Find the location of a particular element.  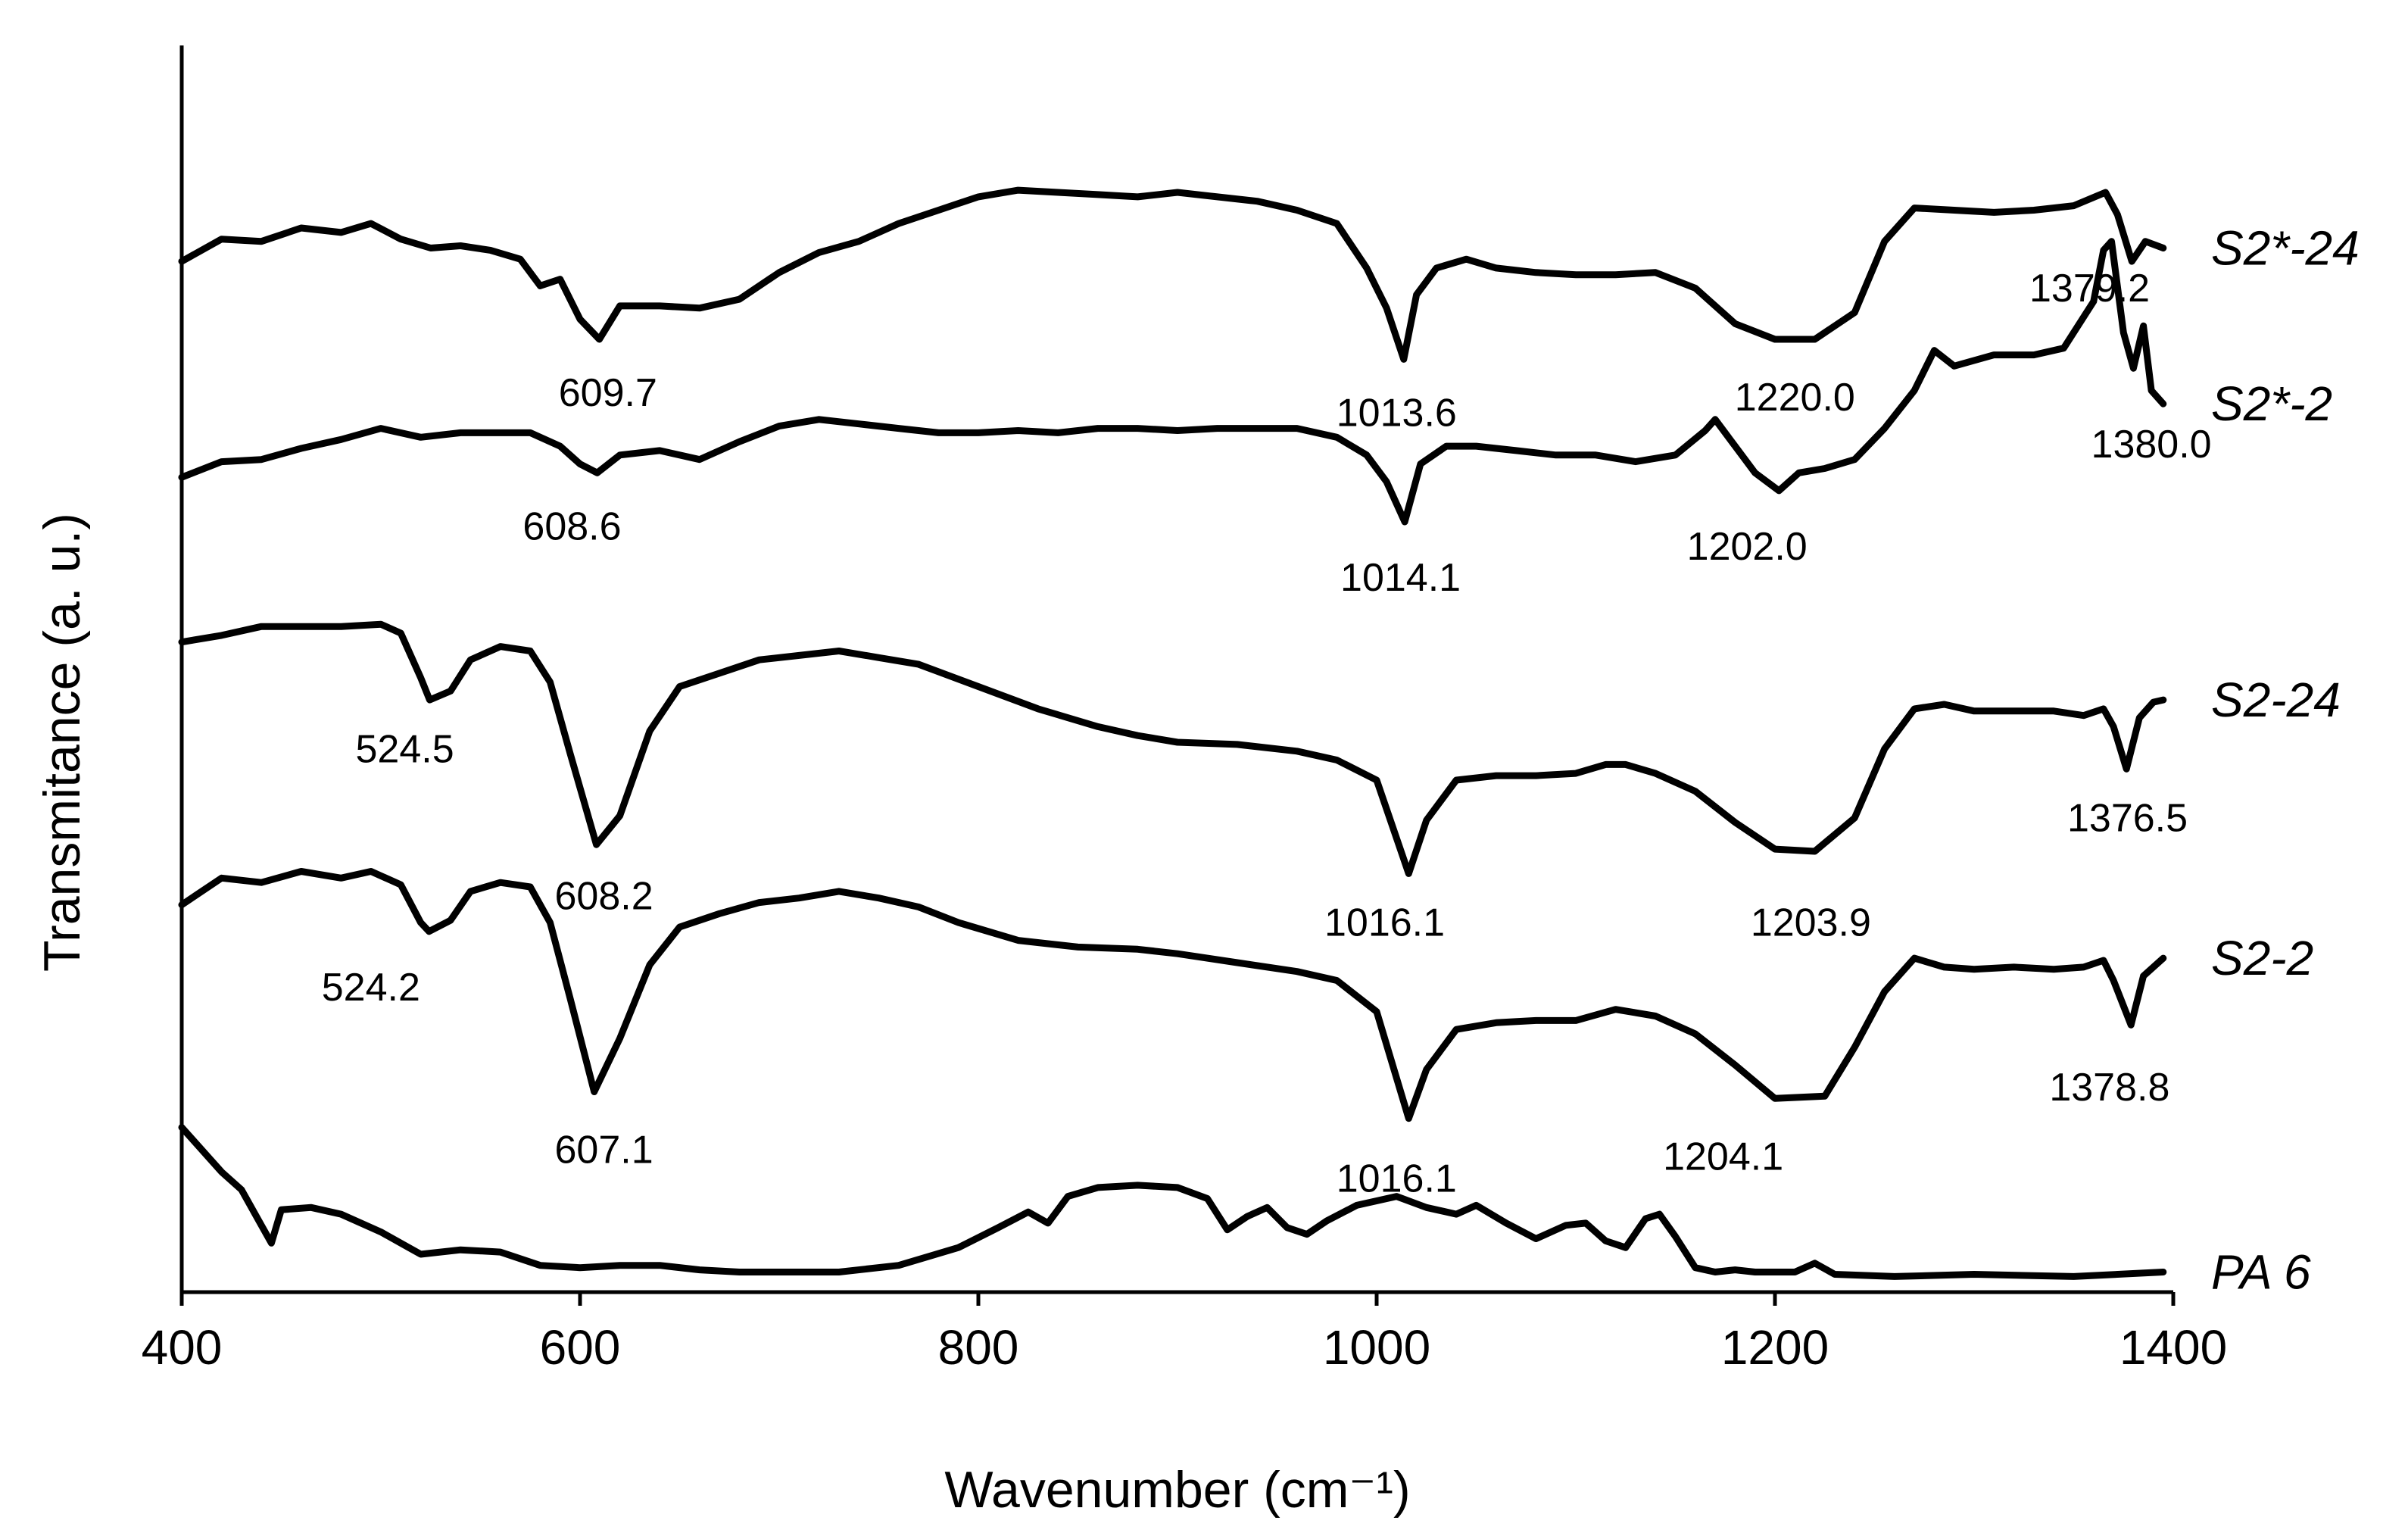

peak-label: 608.2 is located at coordinates (603, 896).